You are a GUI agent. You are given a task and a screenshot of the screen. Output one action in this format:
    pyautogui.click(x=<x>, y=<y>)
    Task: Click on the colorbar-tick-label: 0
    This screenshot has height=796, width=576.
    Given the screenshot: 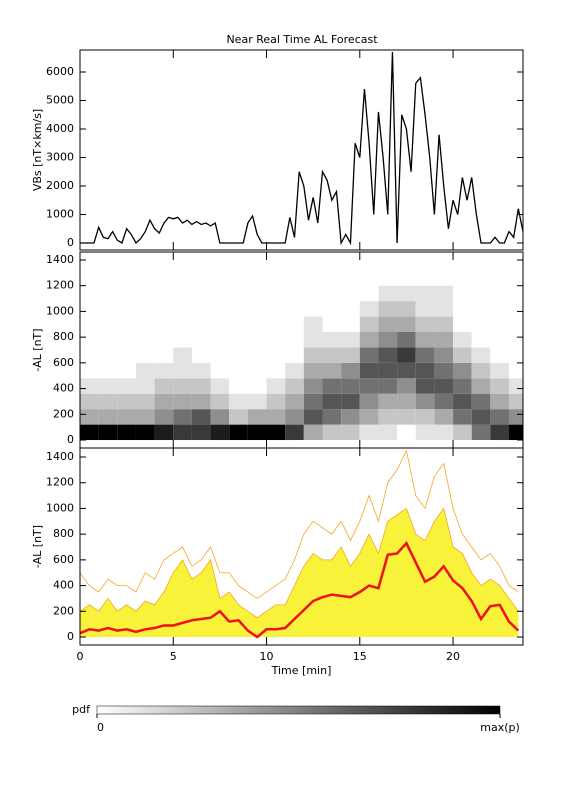 What is the action you would take?
    pyautogui.click(x=100, y=727)
    